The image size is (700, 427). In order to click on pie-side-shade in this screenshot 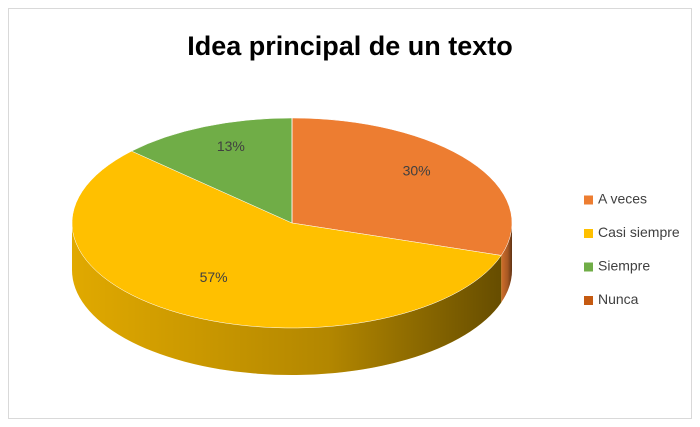, I will do `click(506, 263)`.